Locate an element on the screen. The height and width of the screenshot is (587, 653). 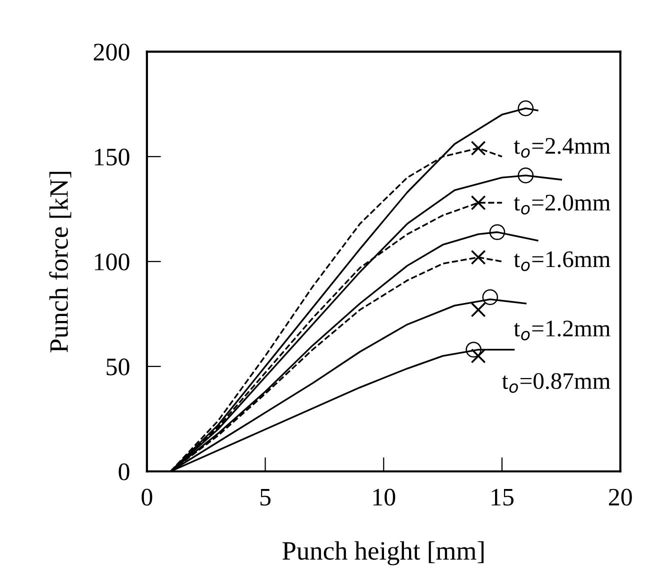
x-axis-title: Punch height [mm] is located at coordinates (383, 553).